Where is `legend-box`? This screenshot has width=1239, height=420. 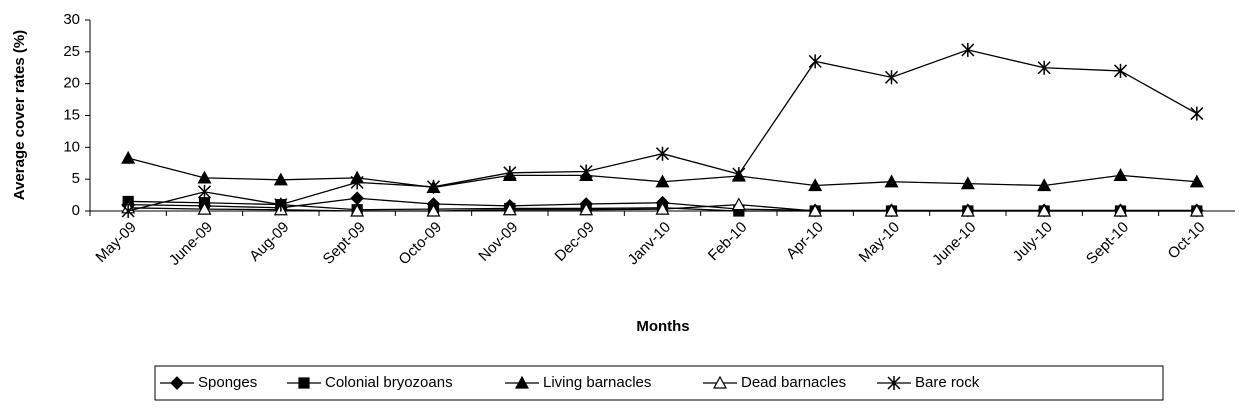 legend-box is located at coordinates (659, 383).